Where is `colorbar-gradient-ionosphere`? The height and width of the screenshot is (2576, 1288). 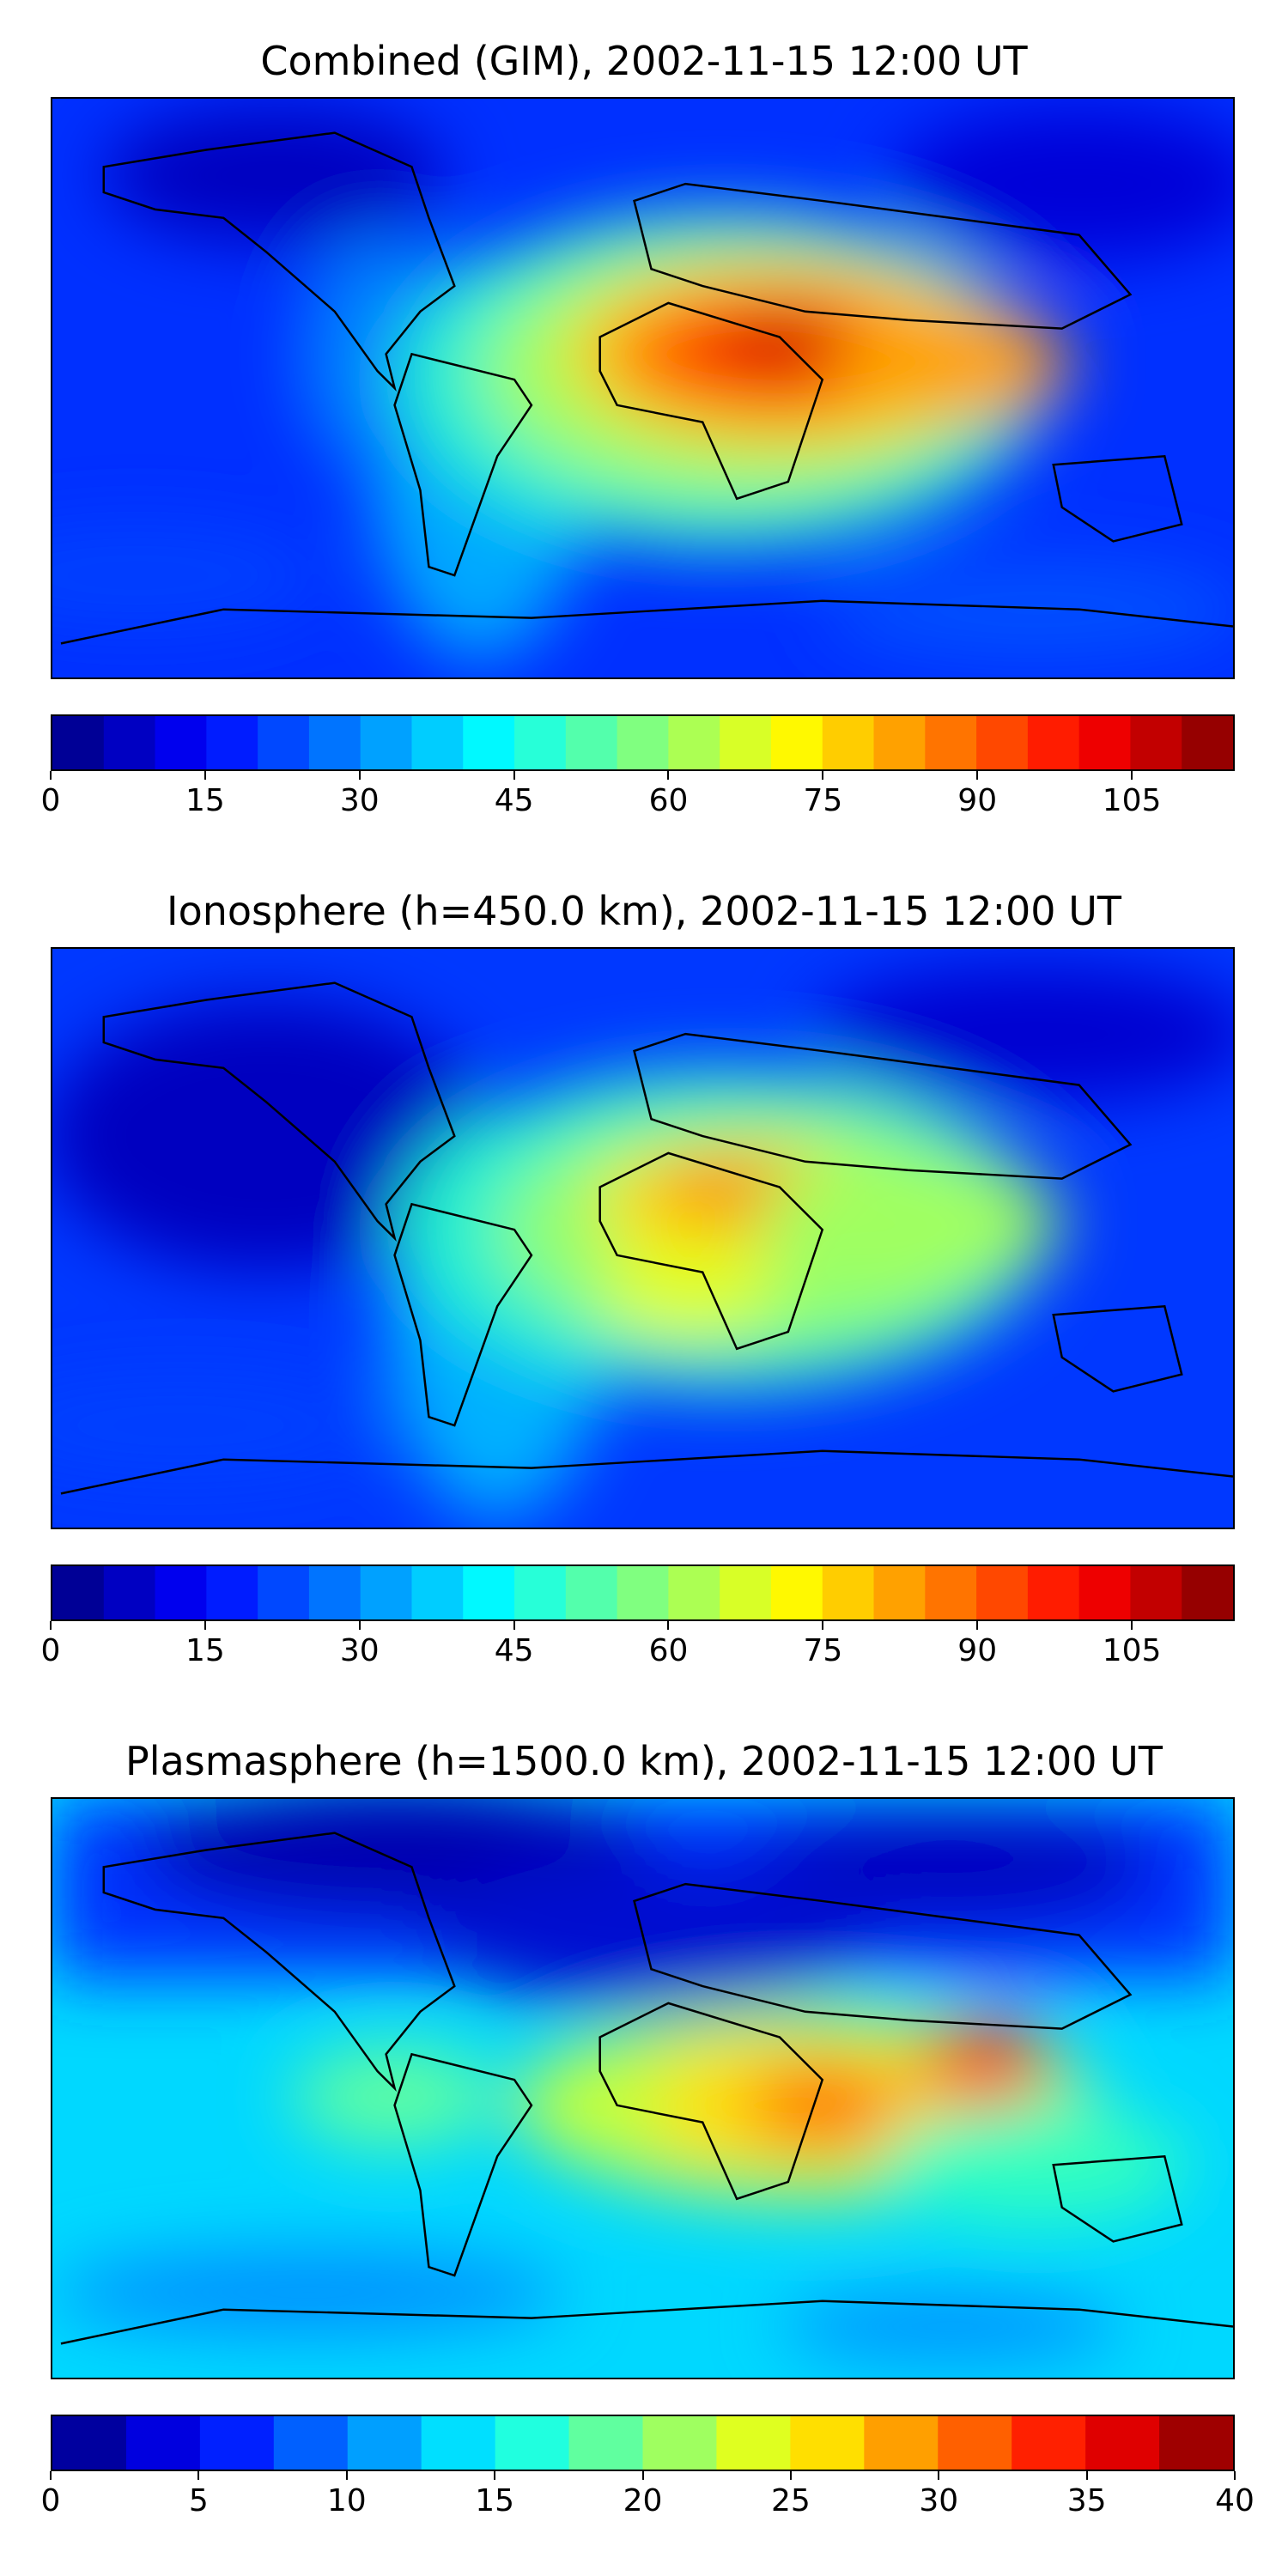 colorbar-gradient-ionosphere is located at coordinates (642, 1592).